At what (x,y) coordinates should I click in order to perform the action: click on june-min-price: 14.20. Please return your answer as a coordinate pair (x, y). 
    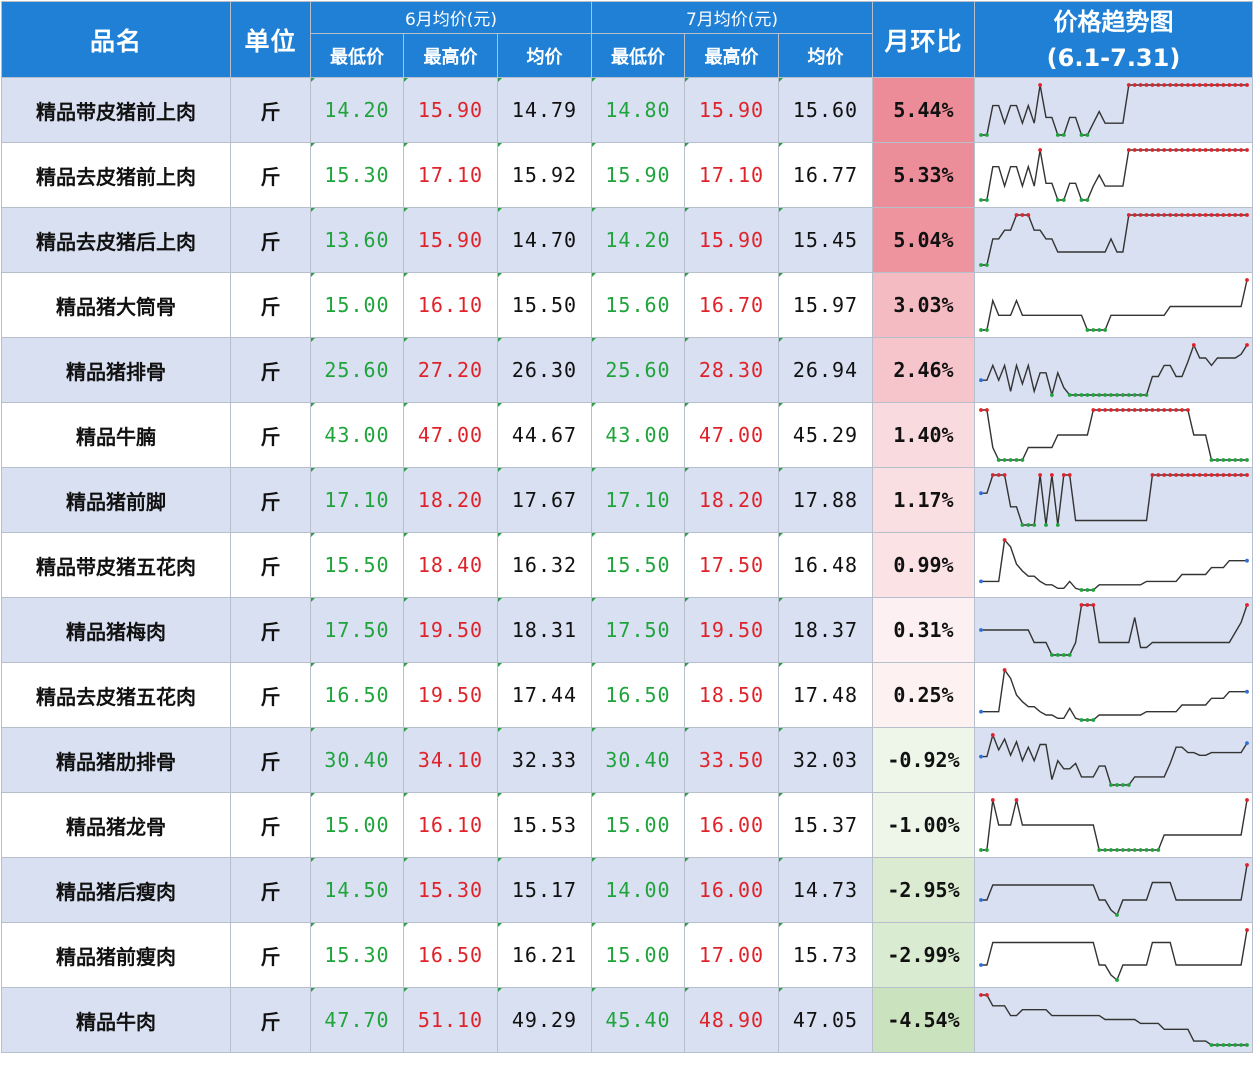
    Looking at the image, I should click on (357, 110).